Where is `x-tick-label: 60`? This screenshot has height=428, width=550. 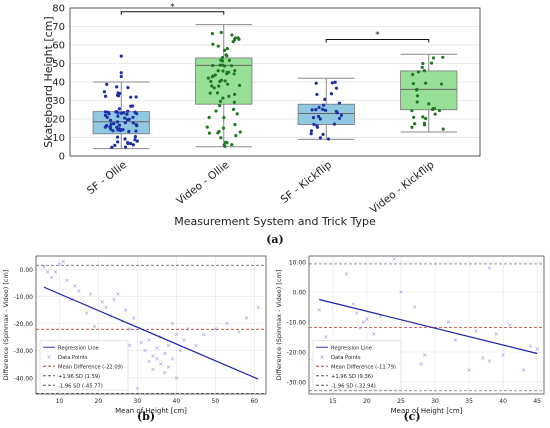
x-tick-label: 60 is located at coordinates (254, 401).